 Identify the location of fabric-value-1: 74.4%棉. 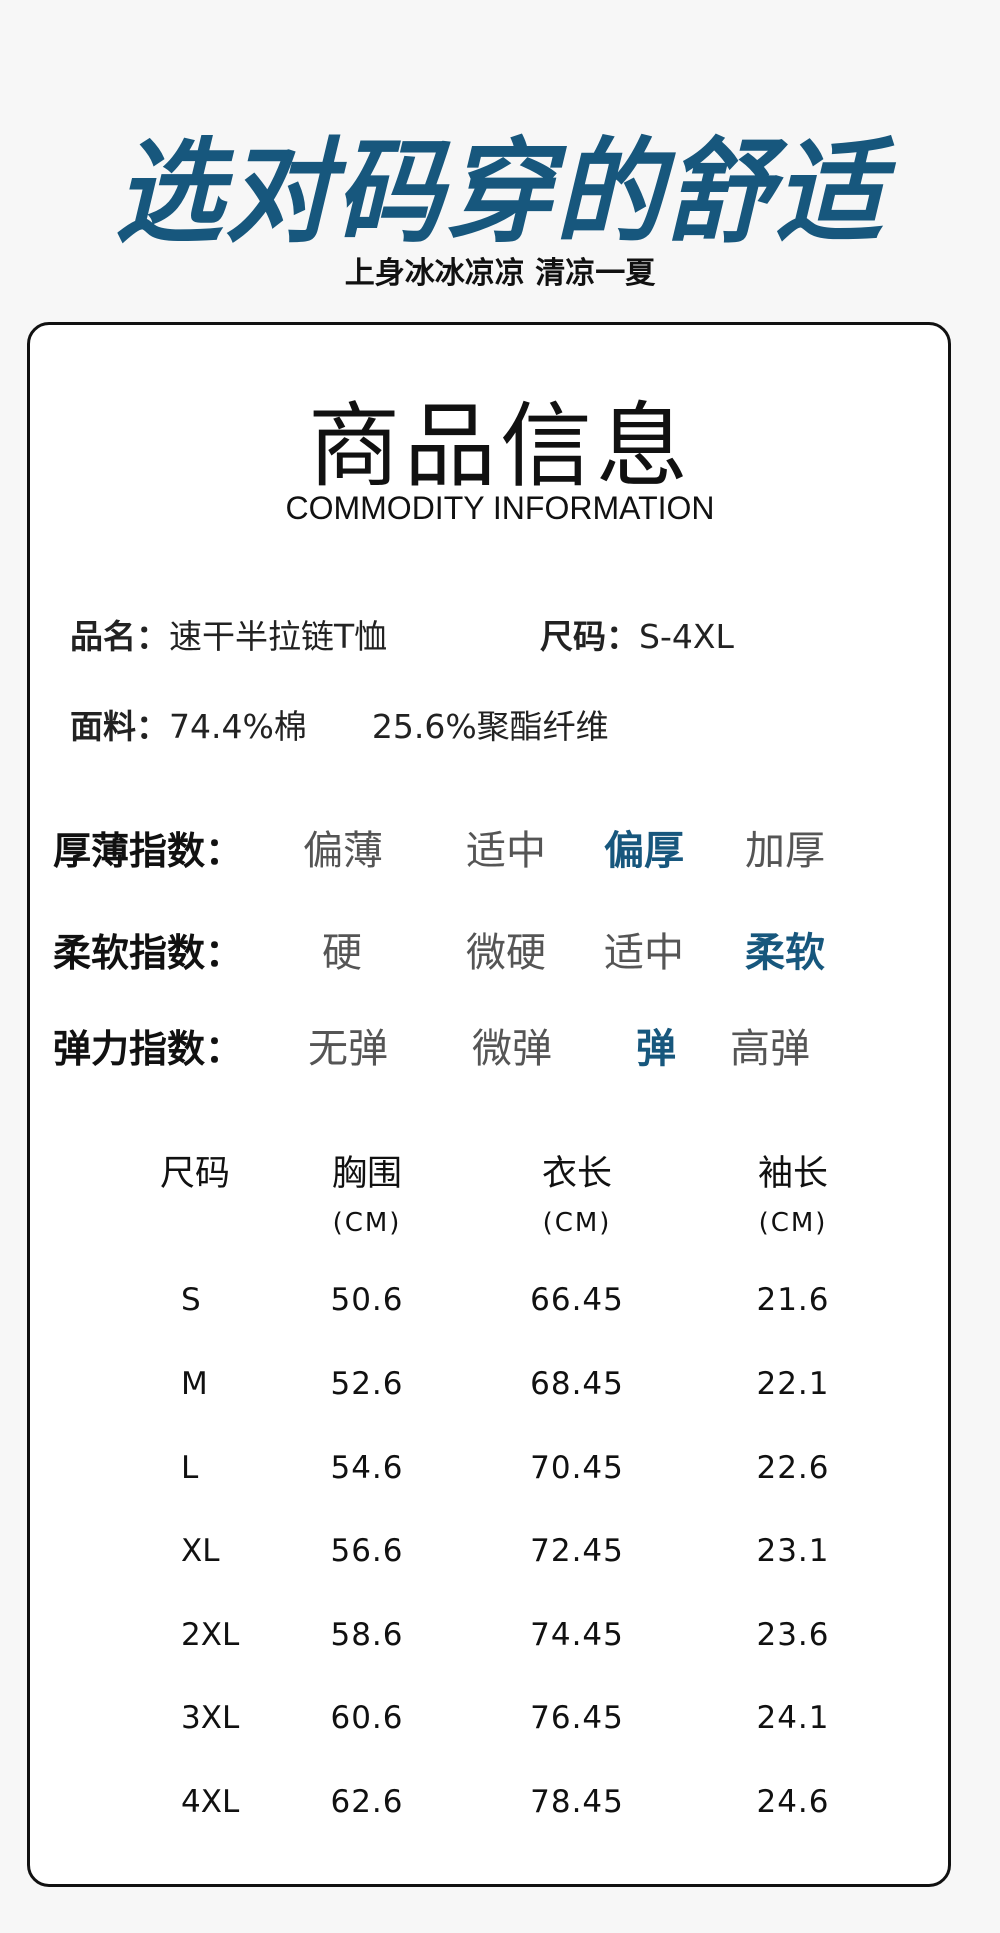
(238, 726).